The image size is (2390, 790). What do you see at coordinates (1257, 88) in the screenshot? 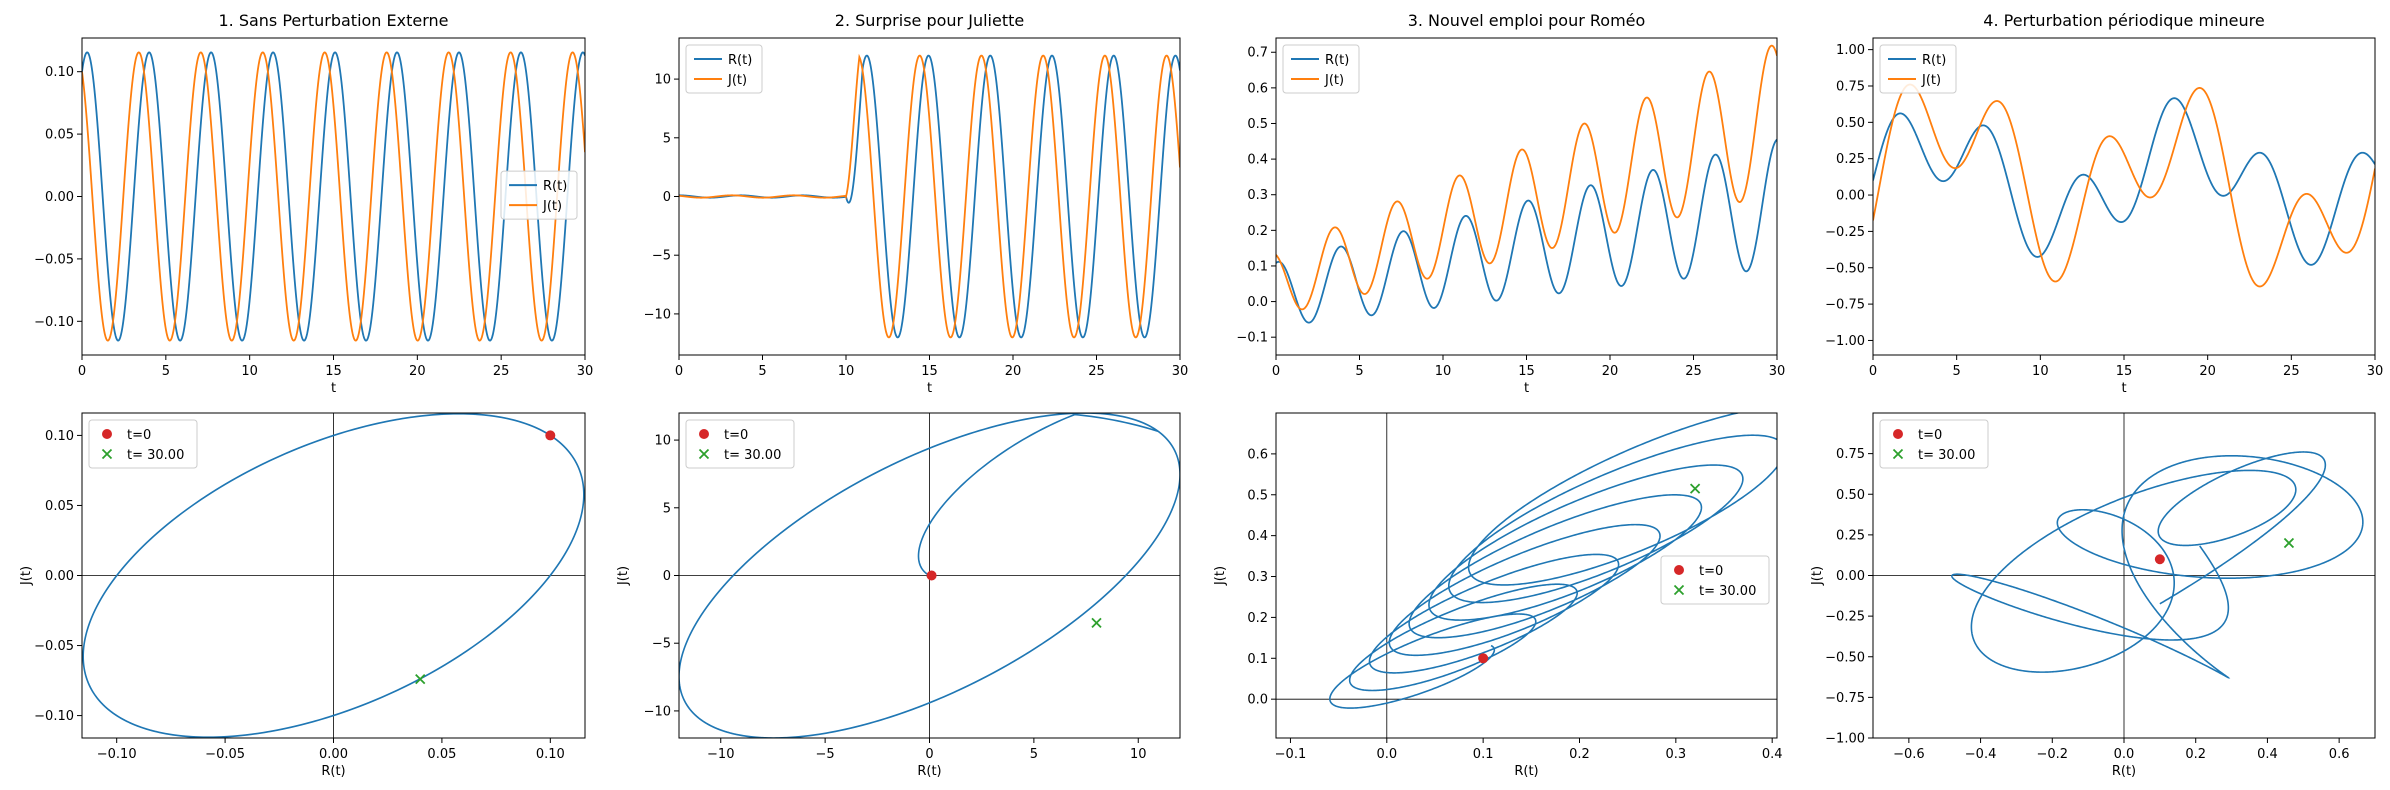
I see `y-tick-label: 0.6` at bounding box center [1257, 88].